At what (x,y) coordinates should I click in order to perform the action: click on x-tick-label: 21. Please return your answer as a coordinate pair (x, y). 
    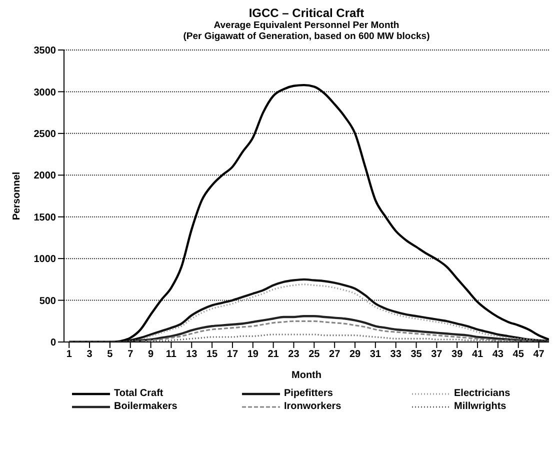
    Looking at the image, I should click on (274, 354).